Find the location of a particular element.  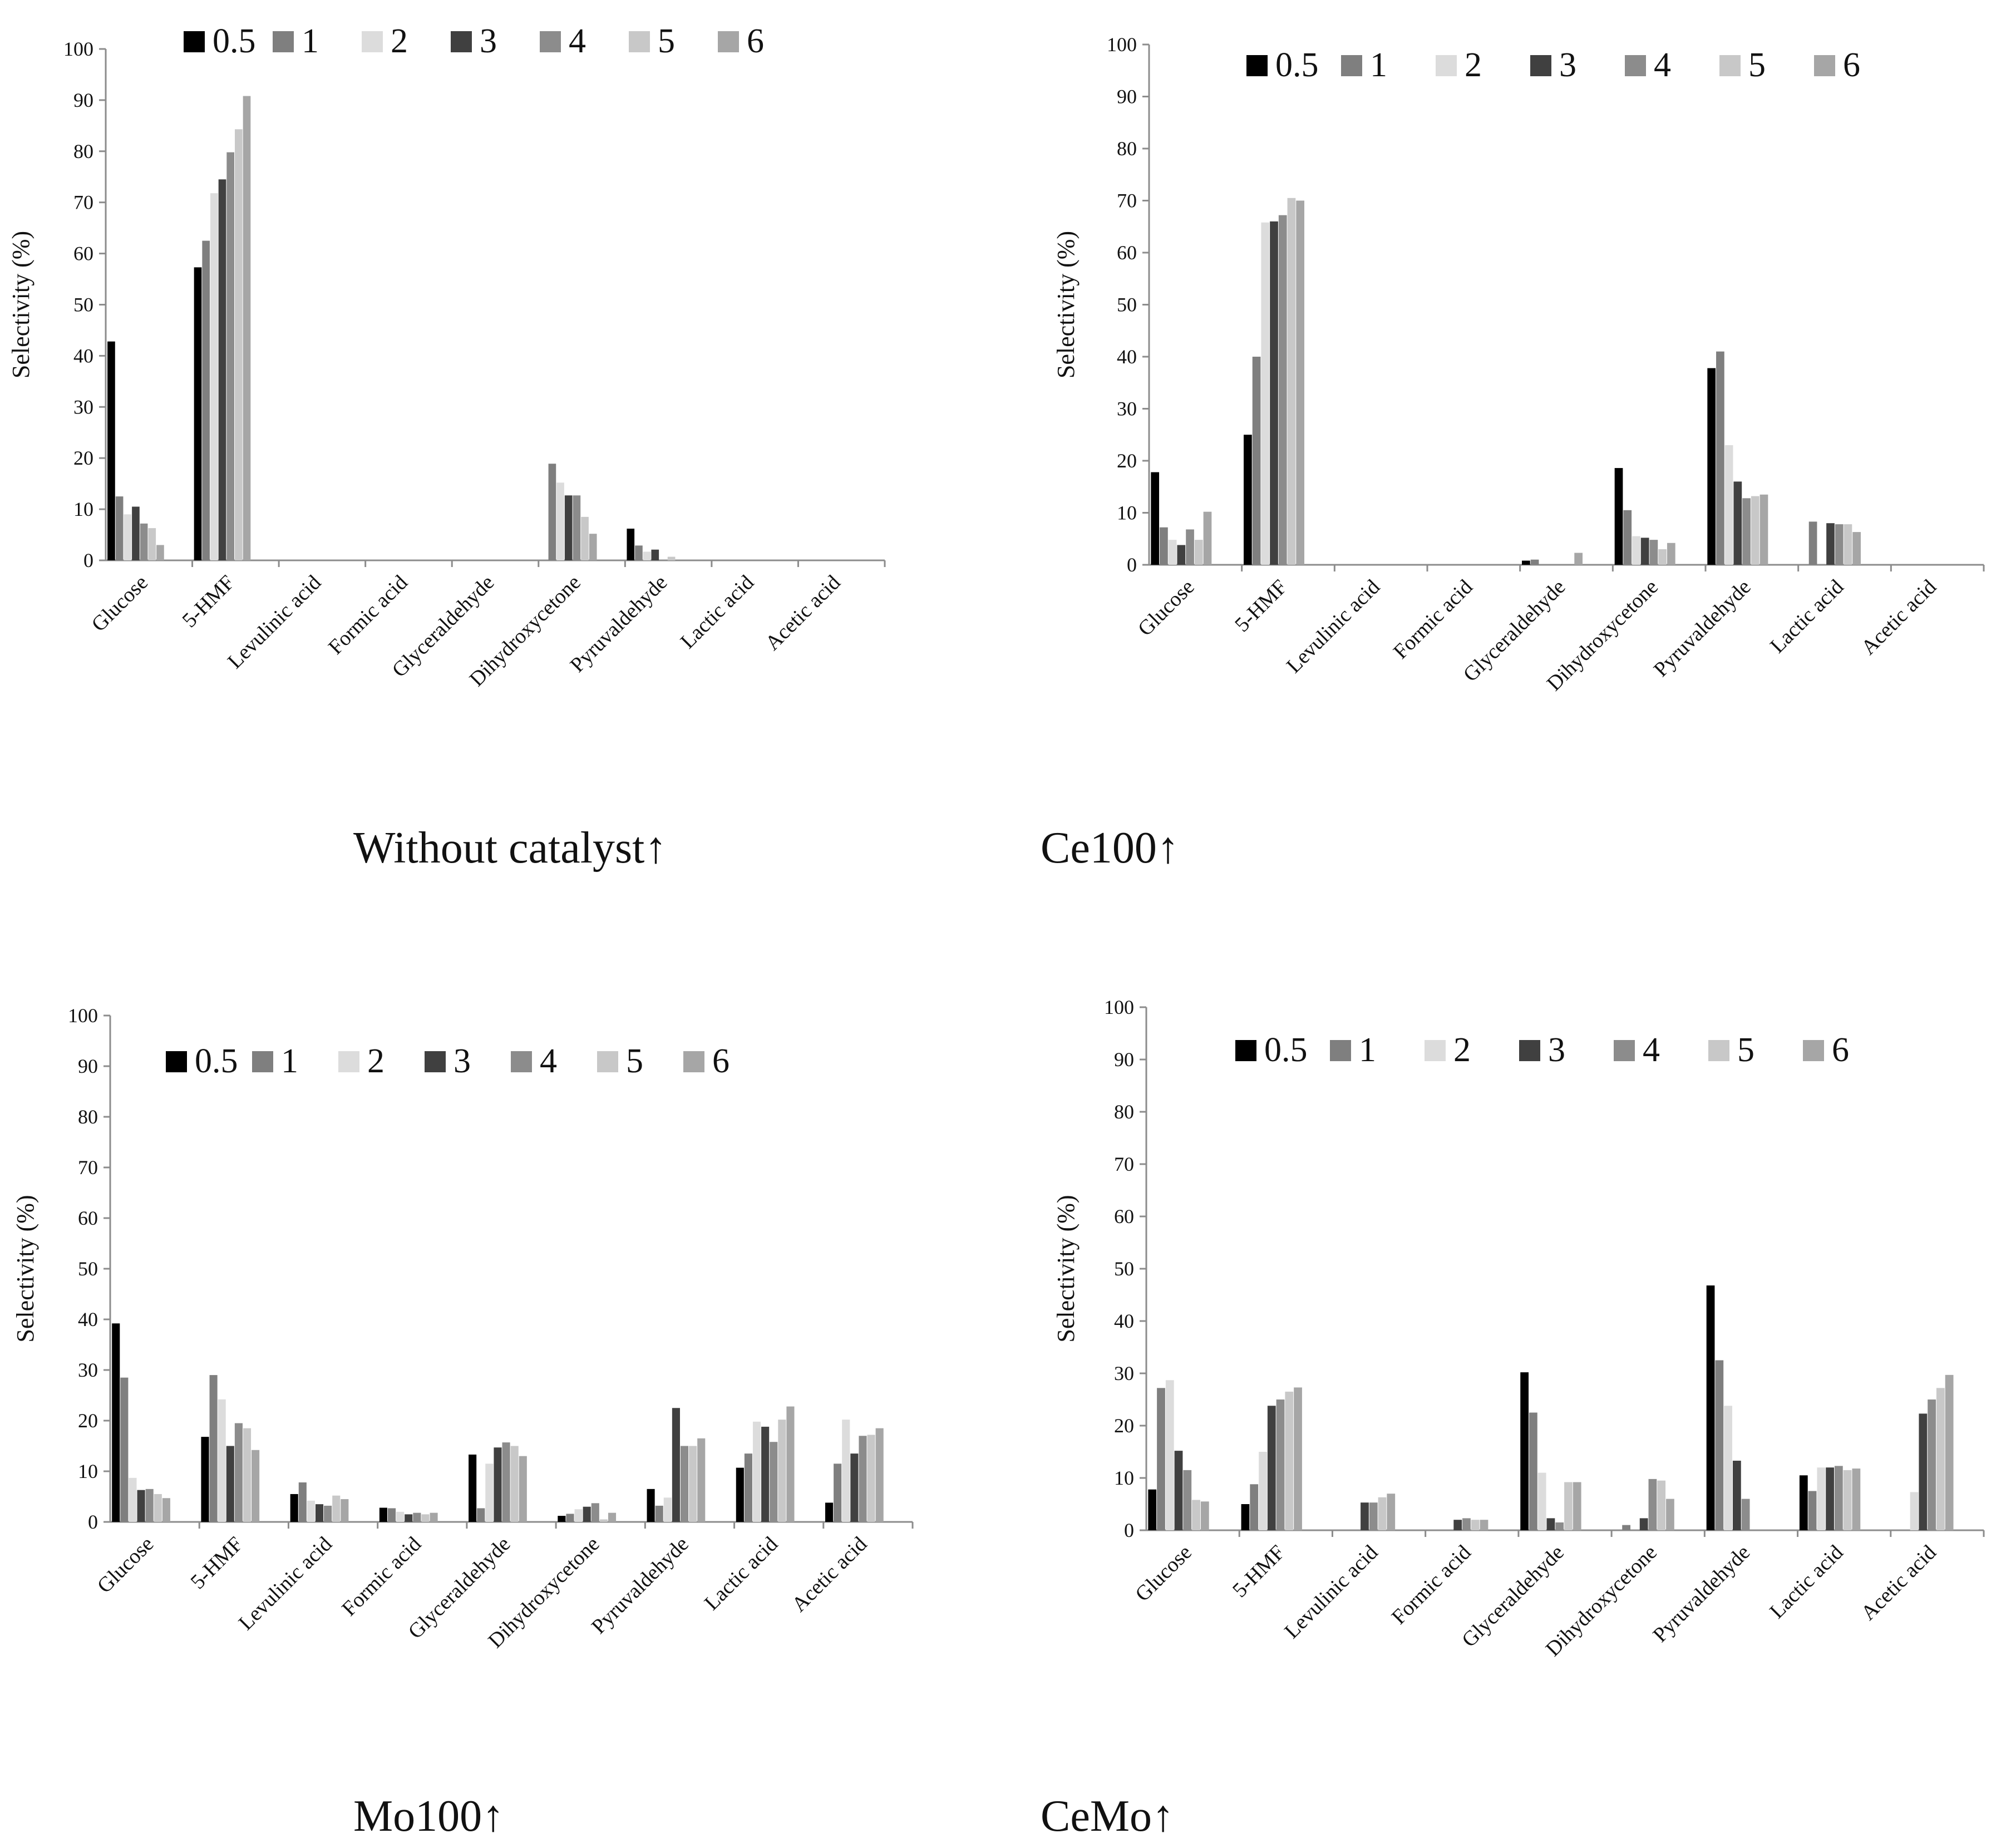

x-category-label: Formic acid is located at coordinates (368, 615).